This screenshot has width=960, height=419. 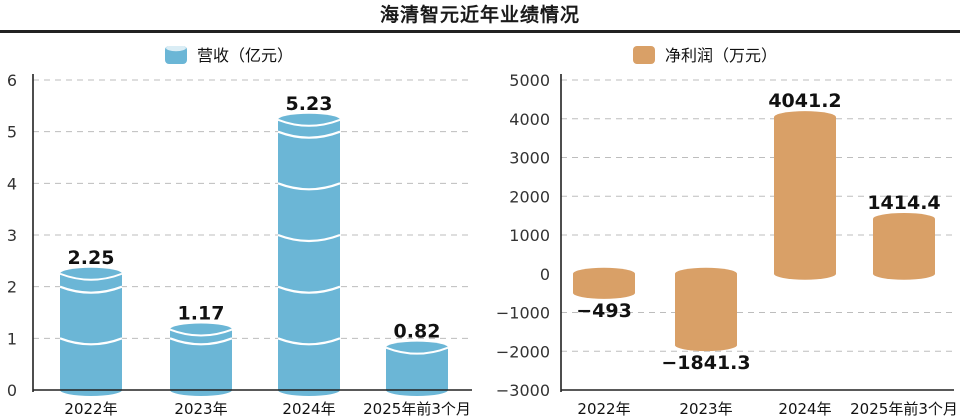 I want to click on y-tick-label: 2000, so click(x=529, y=196).